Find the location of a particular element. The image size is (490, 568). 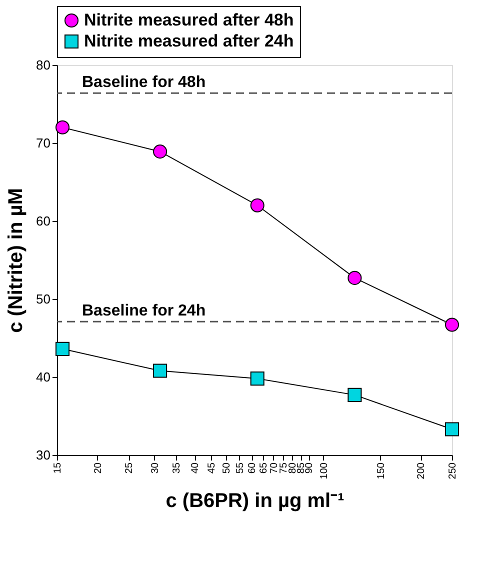

x-tick-label: 150 is located at coordinates (381, 471).